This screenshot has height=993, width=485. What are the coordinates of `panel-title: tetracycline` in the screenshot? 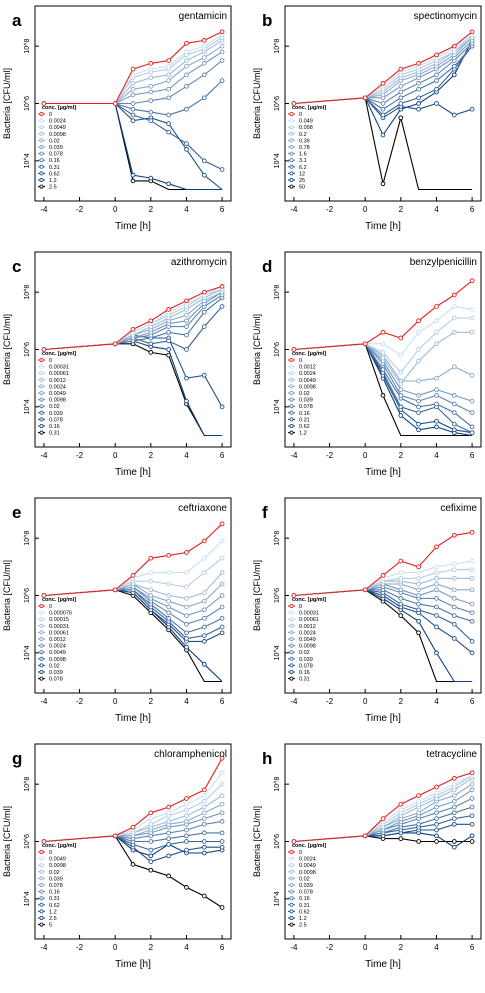 It's located at (451, 754).